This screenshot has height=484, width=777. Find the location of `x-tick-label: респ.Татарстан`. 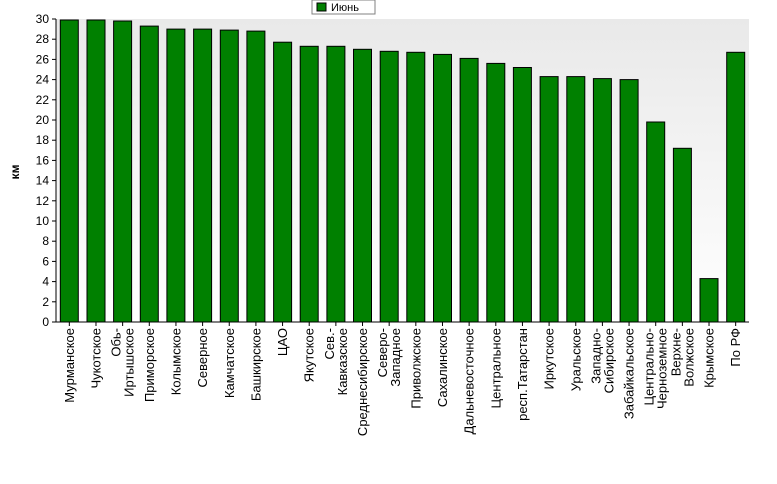

x-tick-label: респ.Татарстан is located at coordinates (522, 374).